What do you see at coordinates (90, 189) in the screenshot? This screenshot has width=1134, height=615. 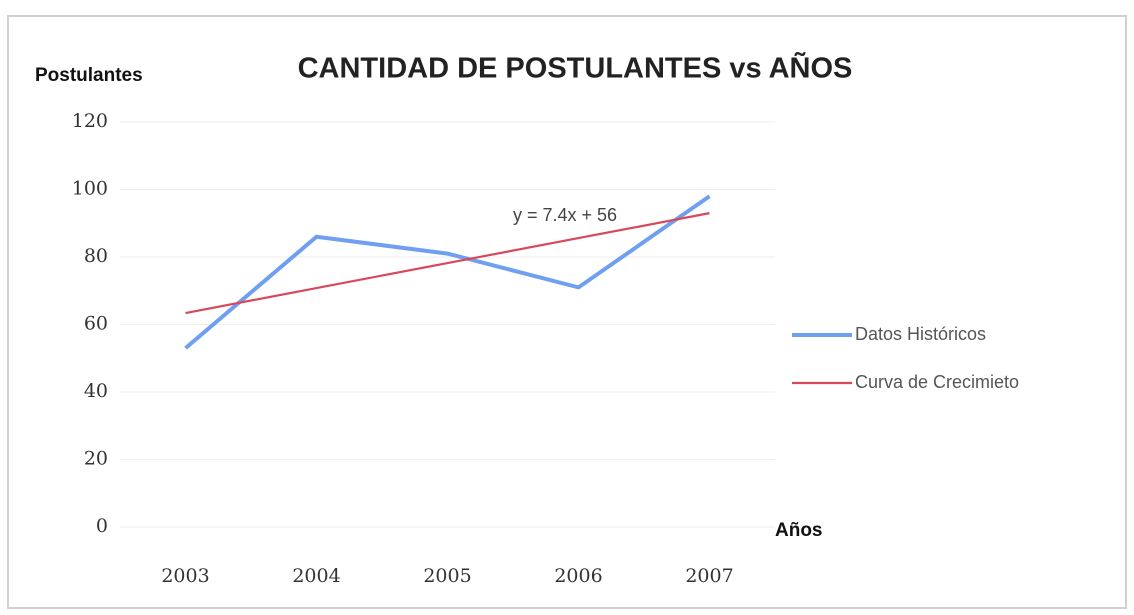 I see `y-tick-label: 100` at bounding box center [90, 189].